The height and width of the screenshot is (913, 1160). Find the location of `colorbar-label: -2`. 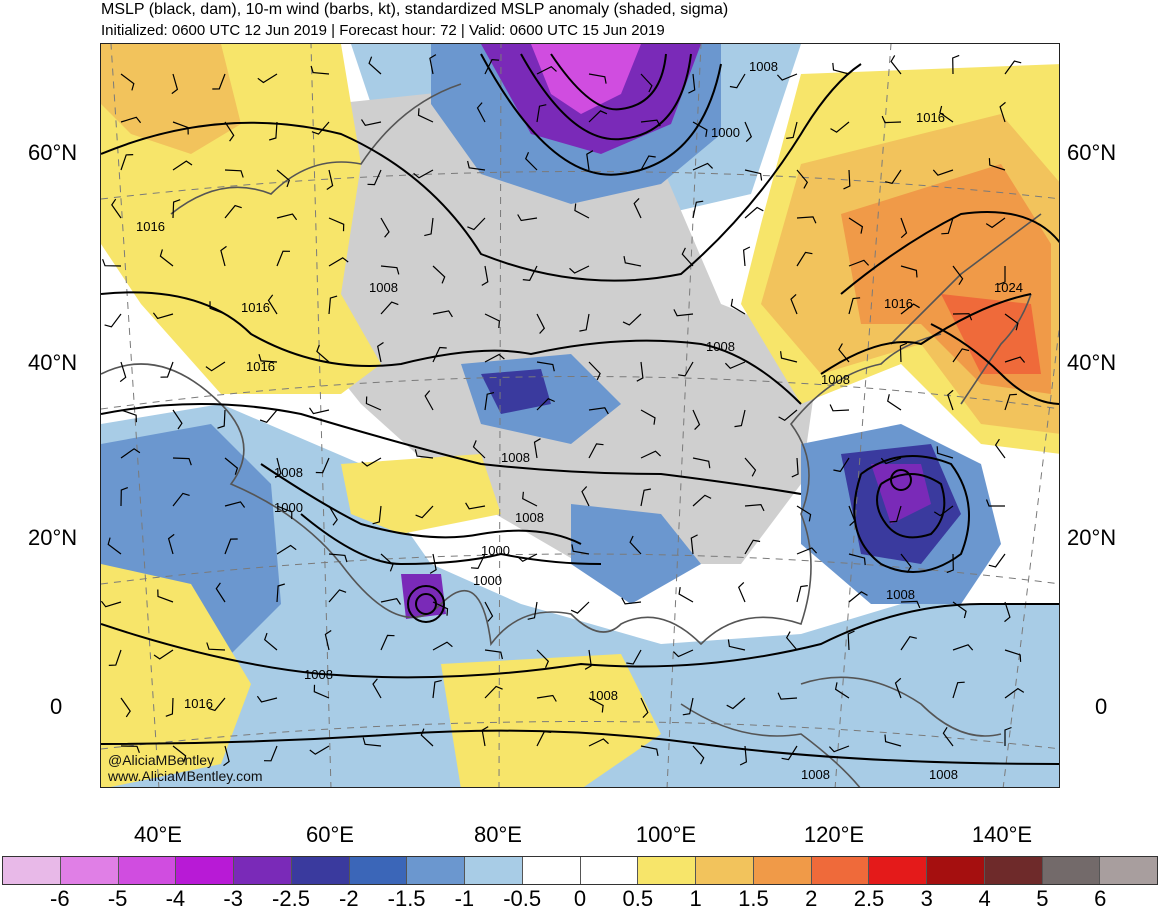

colorbar-label: -2 is located at coordinates (349, 898).